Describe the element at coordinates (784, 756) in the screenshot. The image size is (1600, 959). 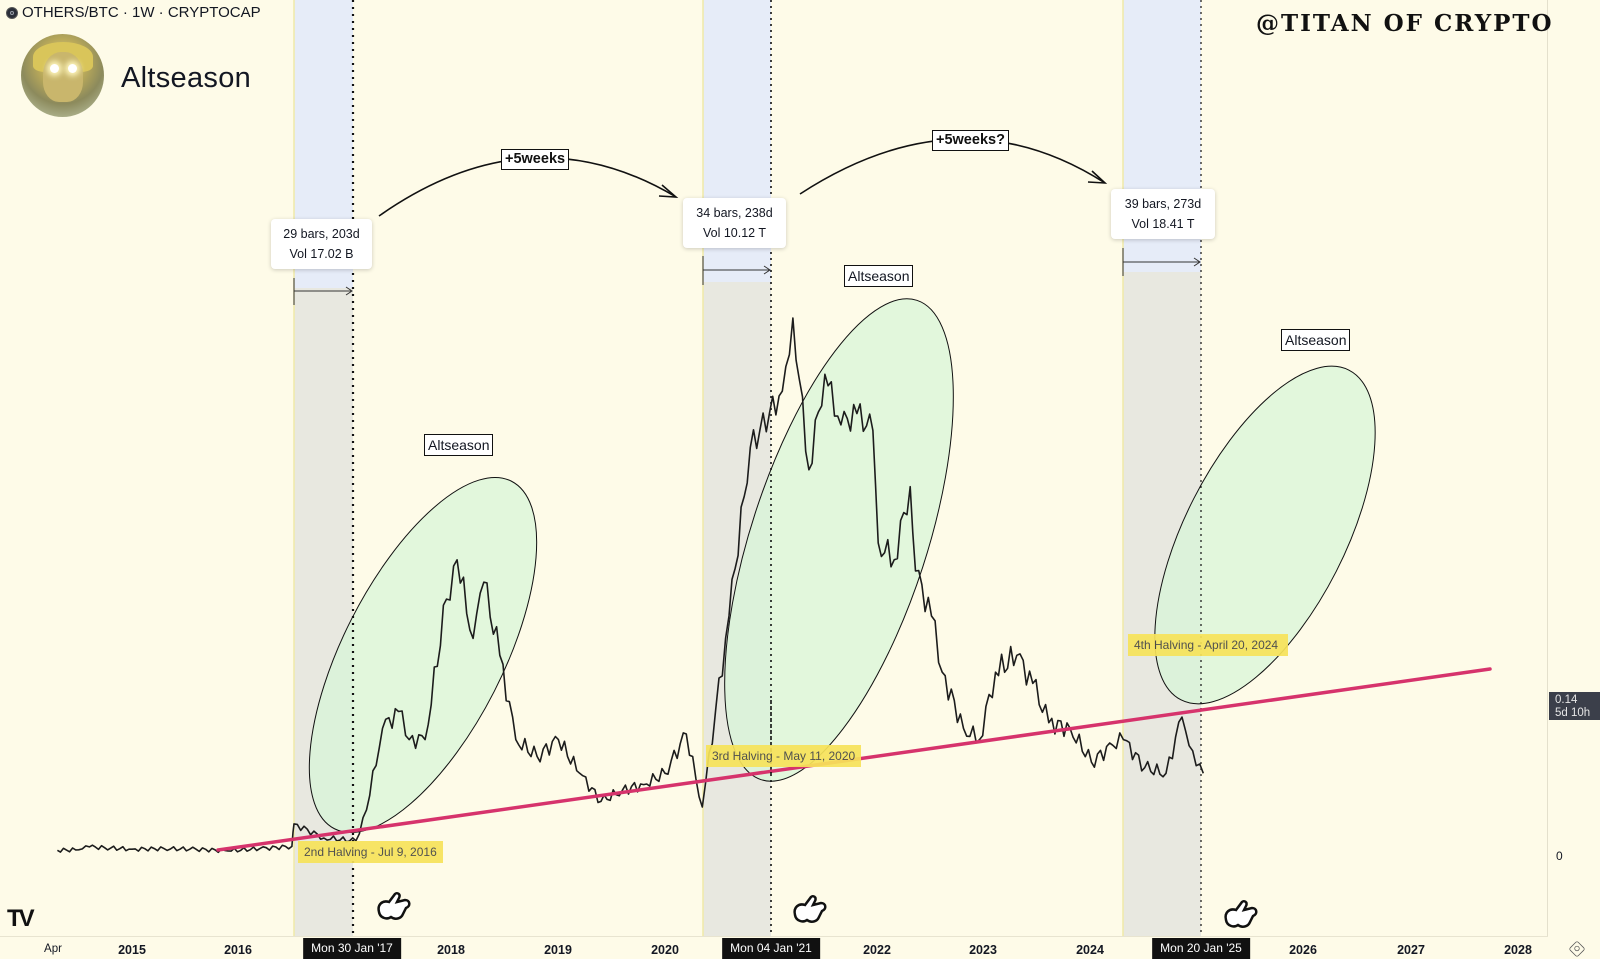
I see `halving-tag-3rd: 3rd Halving - May 11, 2020` at that location.